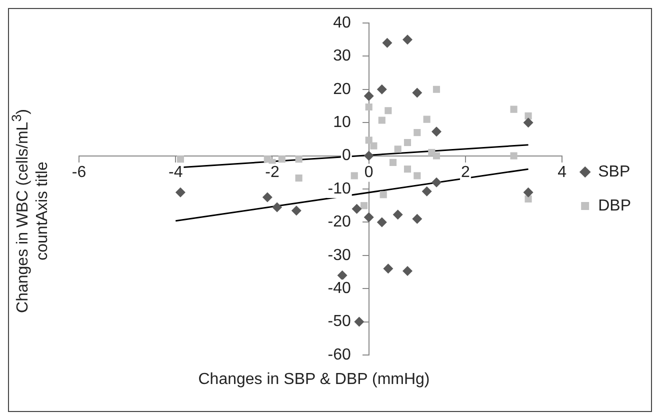 This screenshot has width=660, height=420. What do you see at coordinates (339, 289) in the screenshot?
I see `y-tick-label: -40` at bounding box center [339, 289].